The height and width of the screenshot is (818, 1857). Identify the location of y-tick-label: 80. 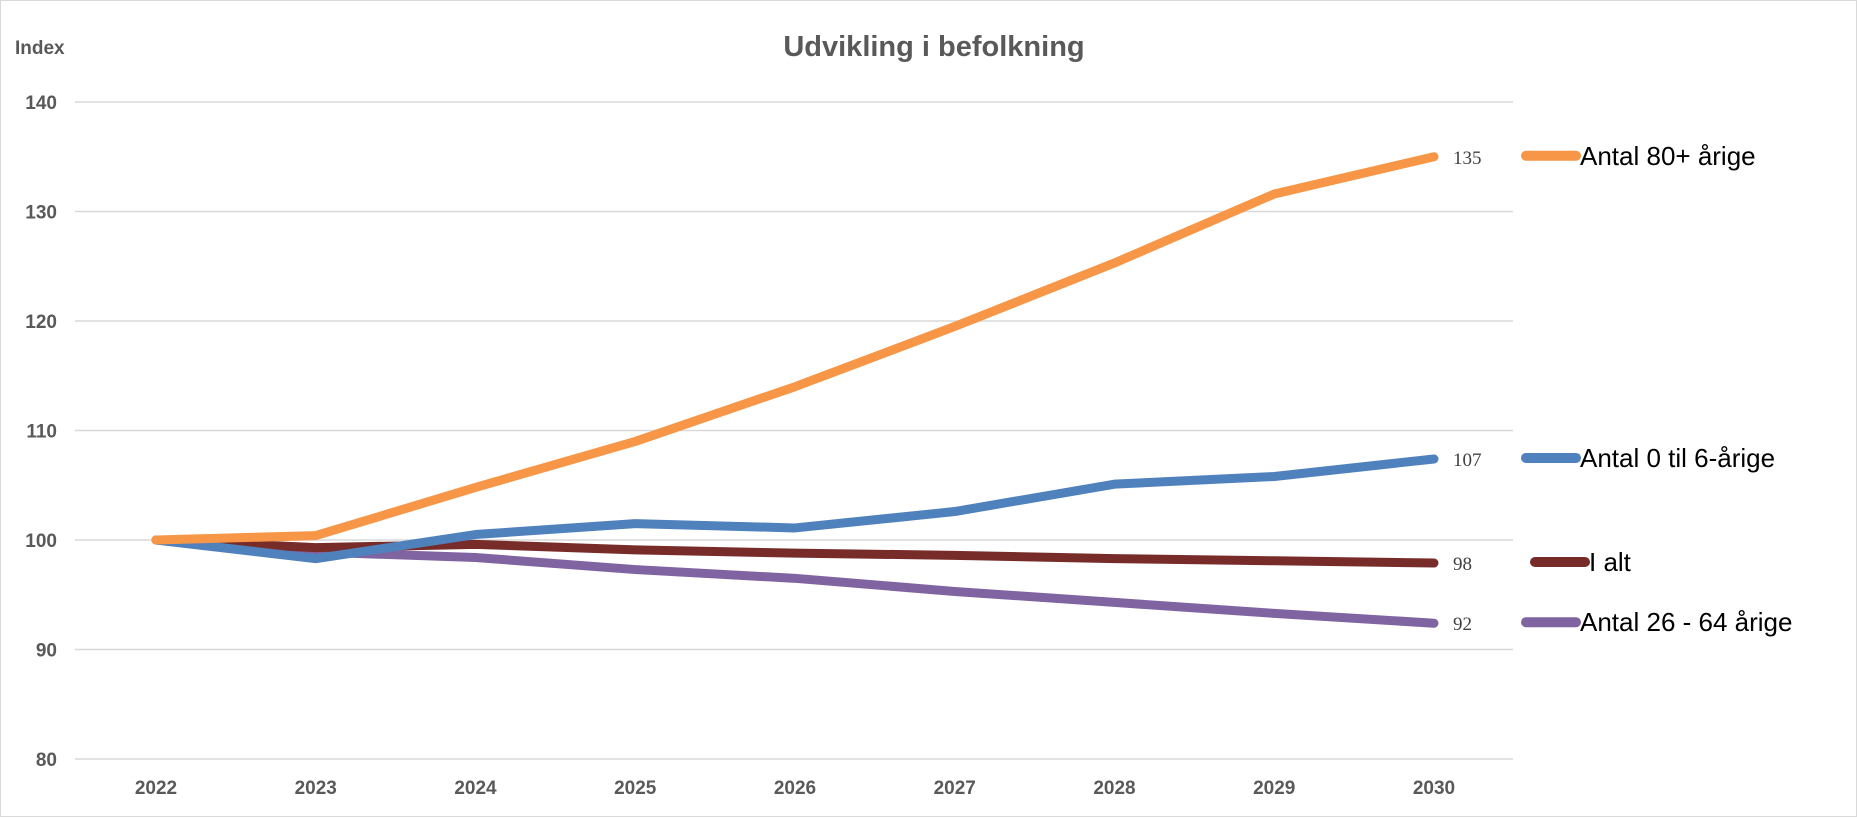
(46, 760).